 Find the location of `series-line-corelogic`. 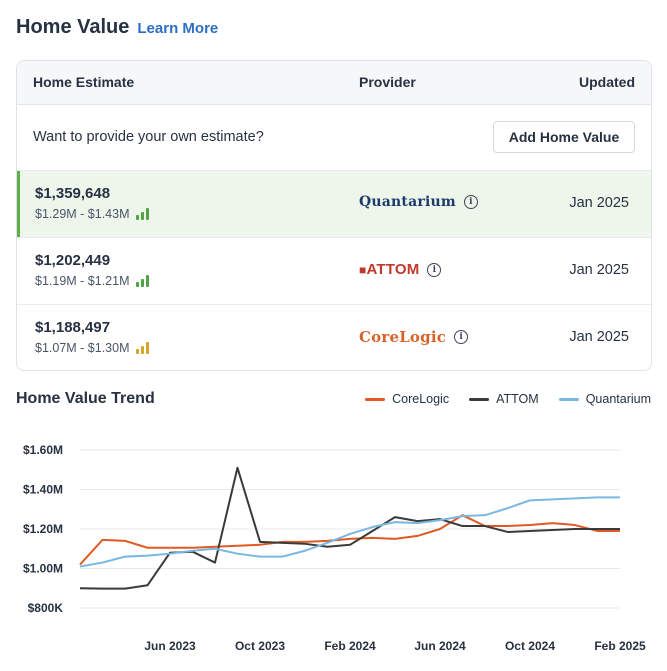

series-line-corelogic is located at coordinates (349, 540).